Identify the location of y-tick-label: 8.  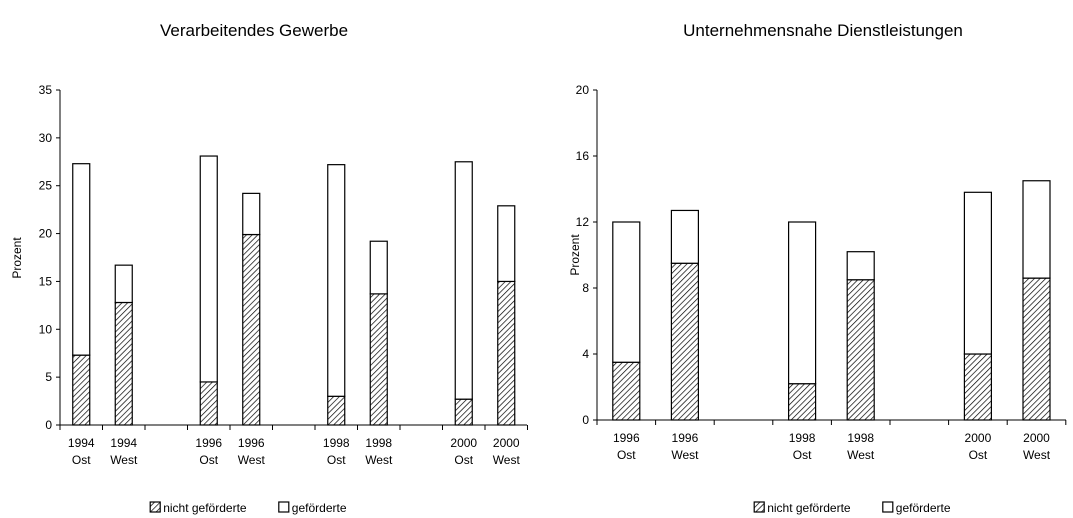
(585, 288).